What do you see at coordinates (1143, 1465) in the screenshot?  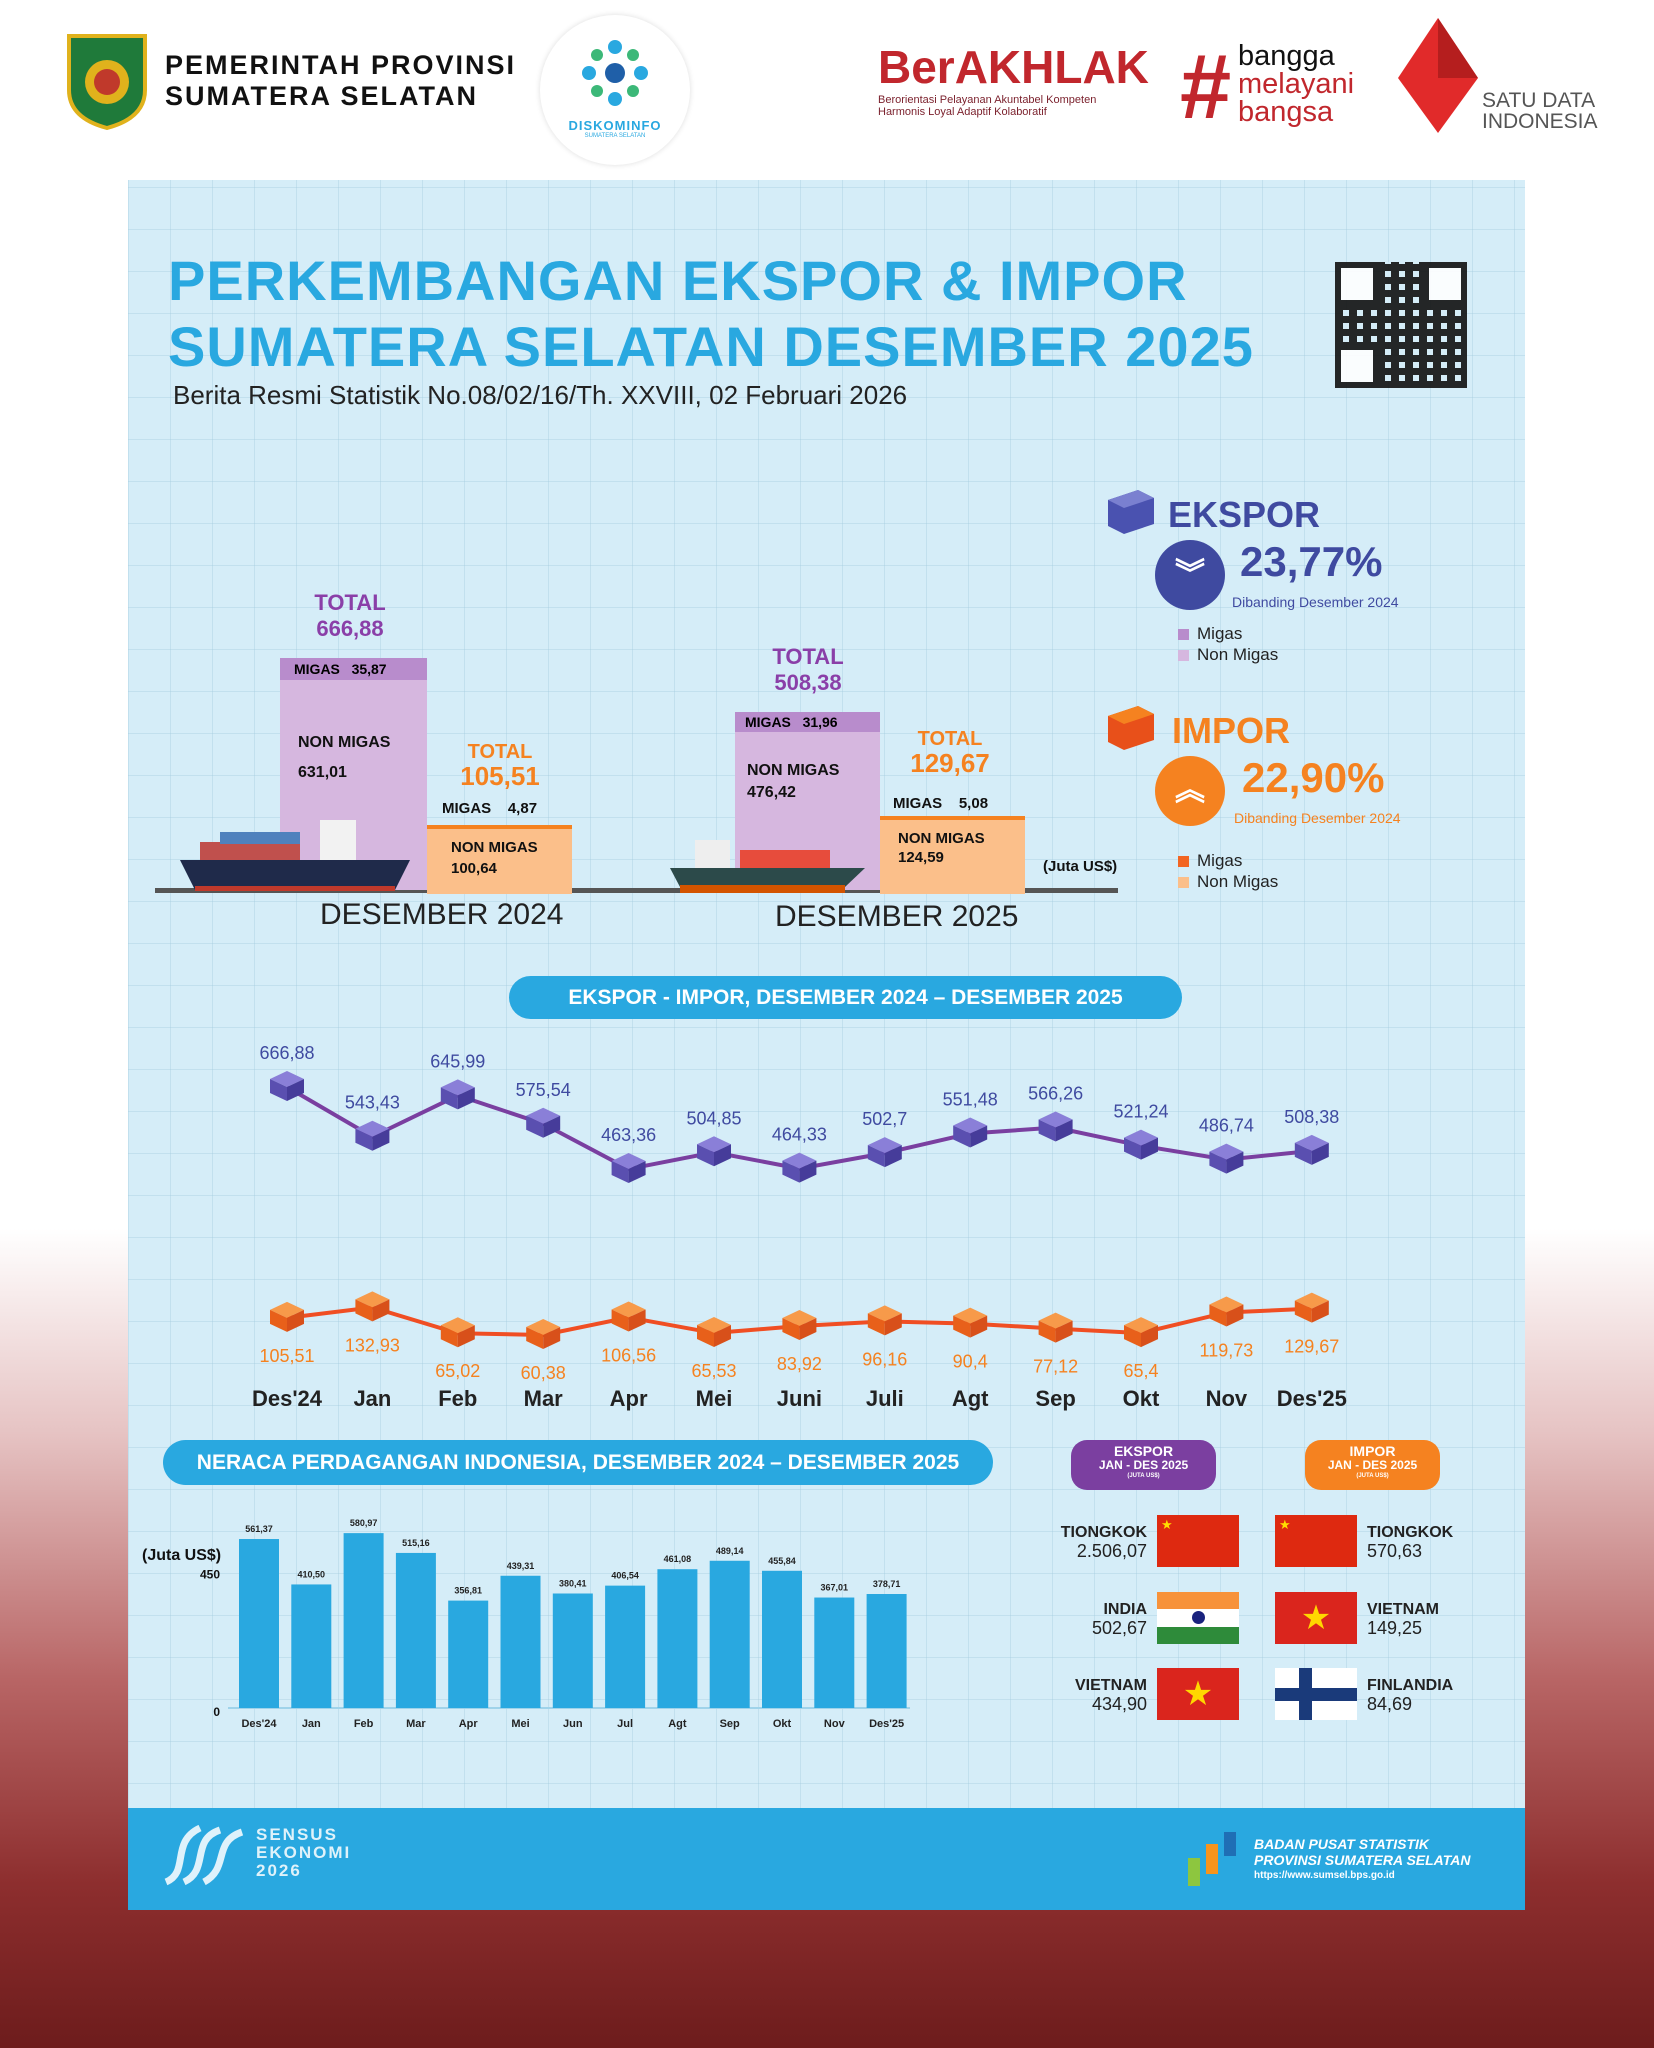 I see `ekspor-partners-title: EKSPOR JAN - DES 2025 (JUTA US$)` at bounding box center [1143, 1465].